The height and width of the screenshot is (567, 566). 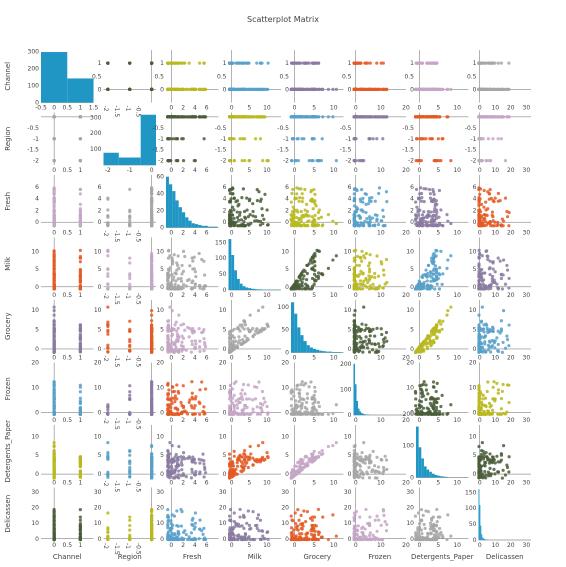 What do you see at coordinates (221, 150) in the screenshot?
I see `y-tick-label: -1.5` at bounding box center [221, 150].